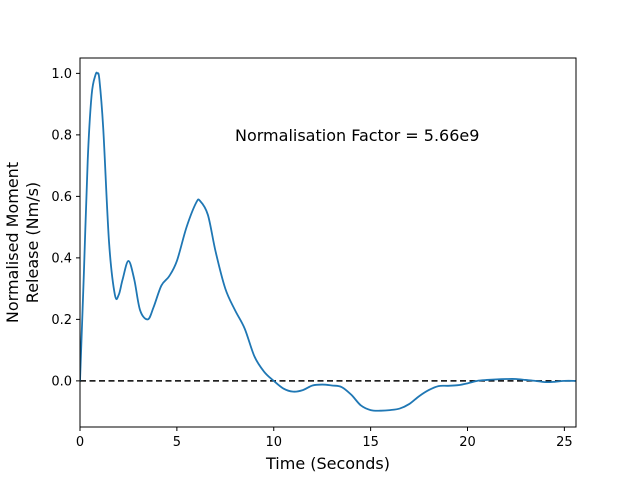  I want to click on x-tick-label: 25, so click(564, 442).